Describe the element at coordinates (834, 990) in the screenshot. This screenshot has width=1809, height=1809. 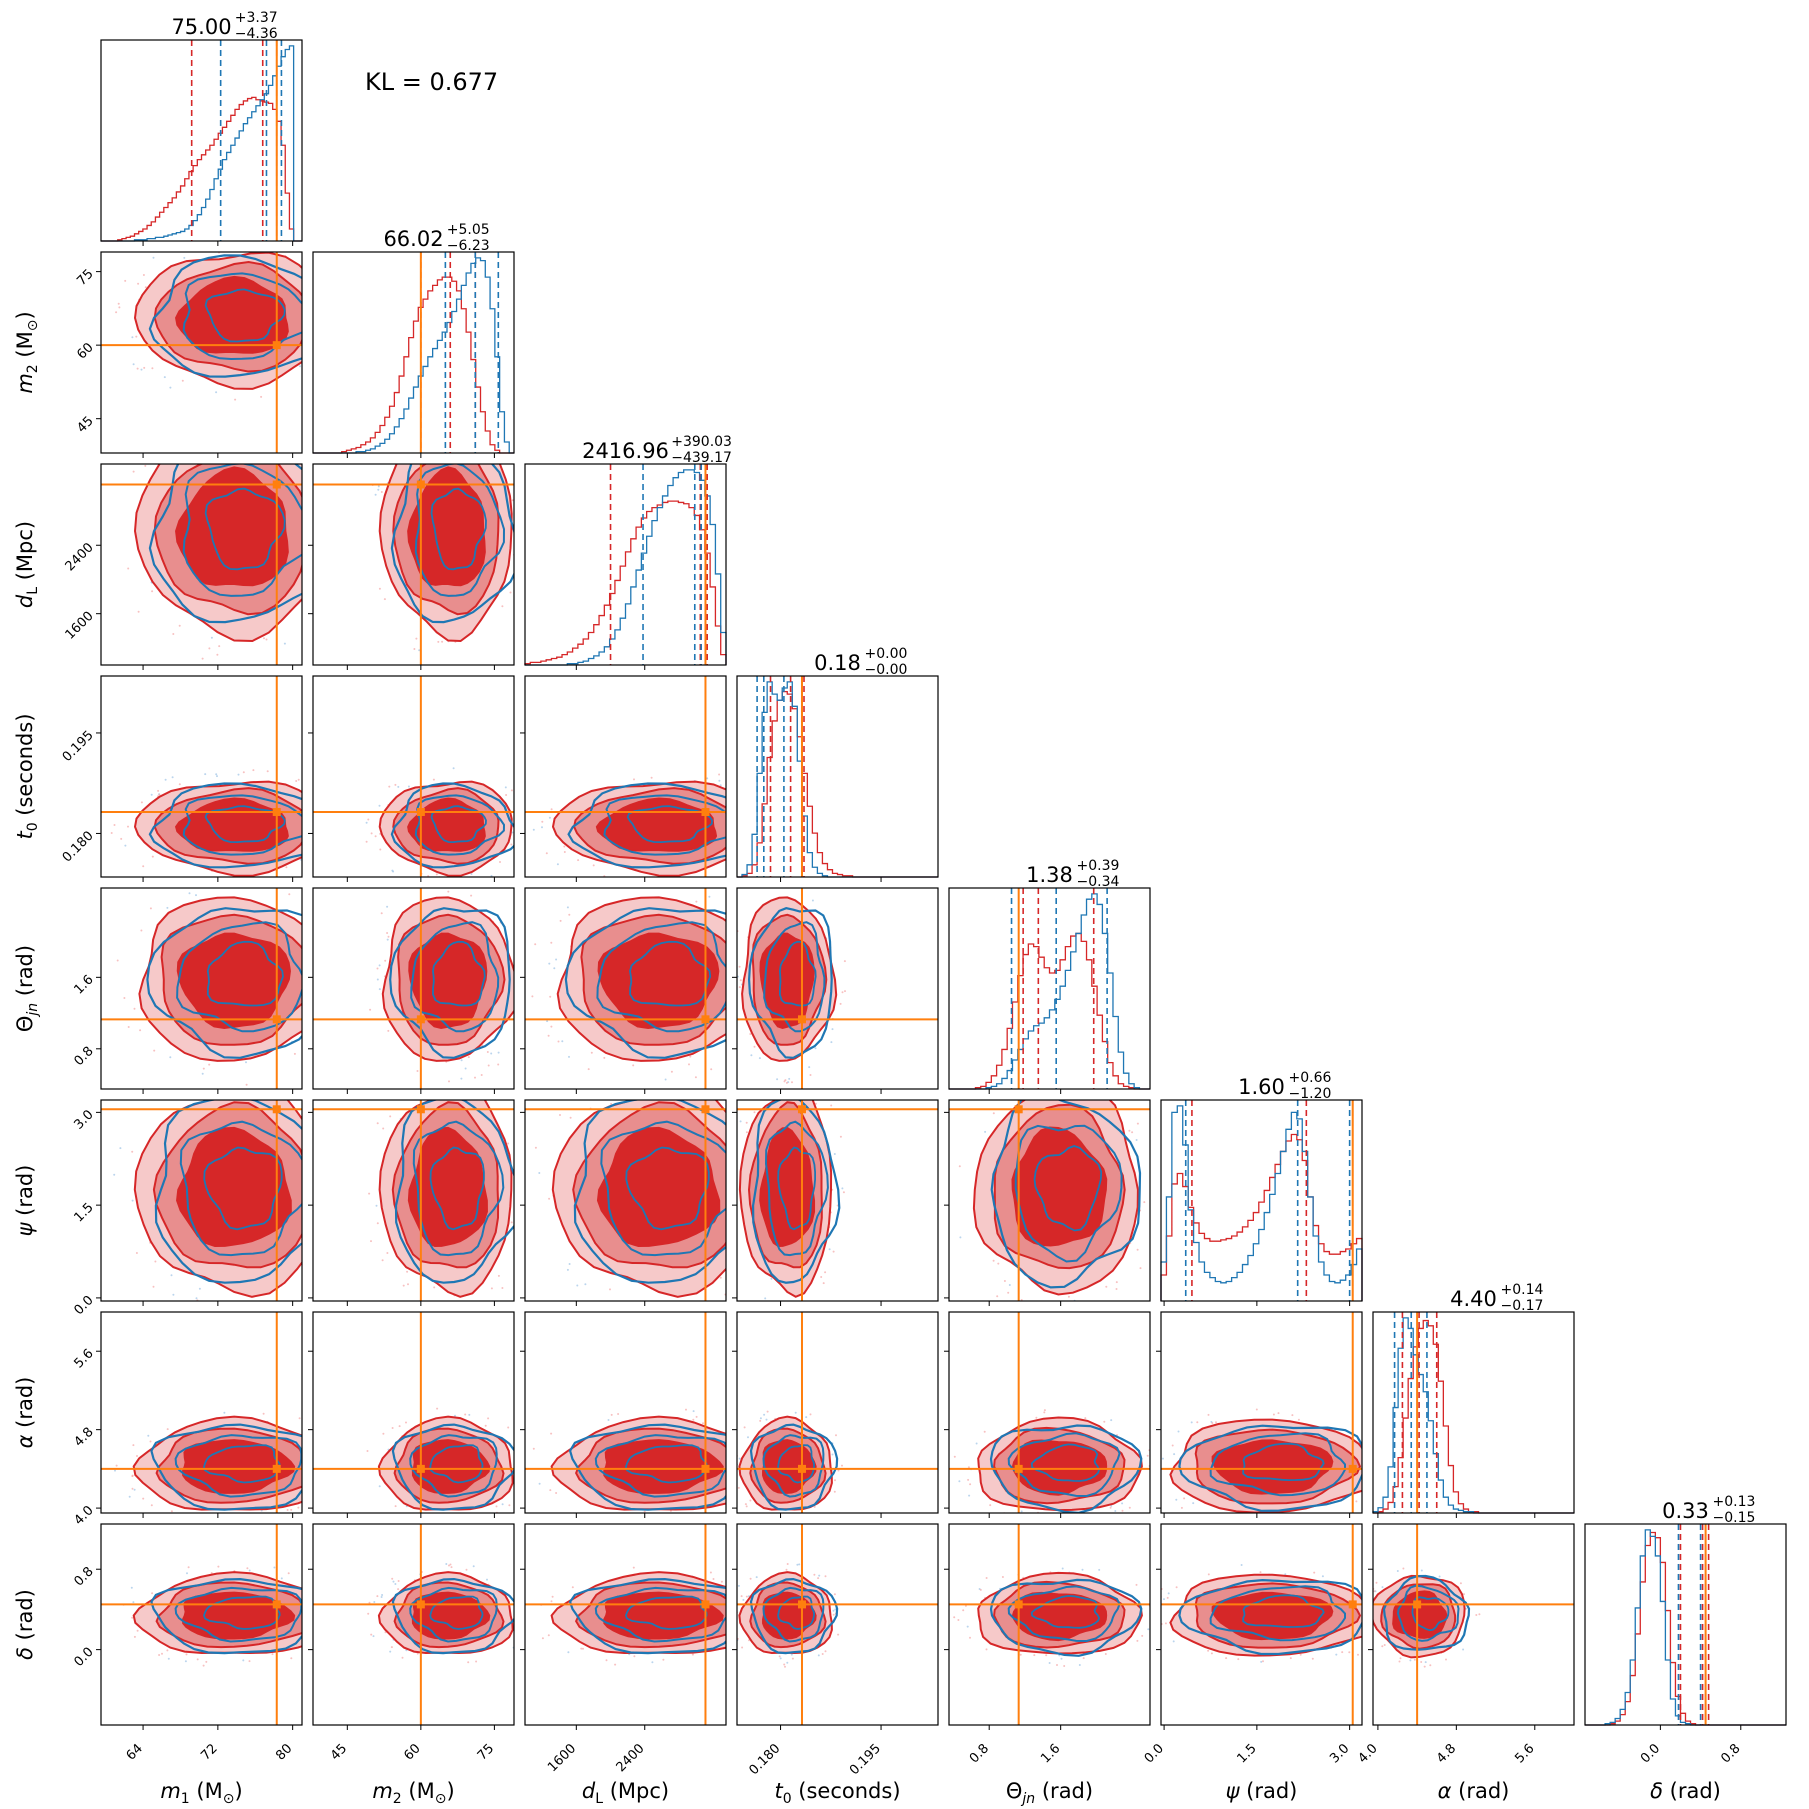
I see `scatter-panel-t0-thetajn` at that location.